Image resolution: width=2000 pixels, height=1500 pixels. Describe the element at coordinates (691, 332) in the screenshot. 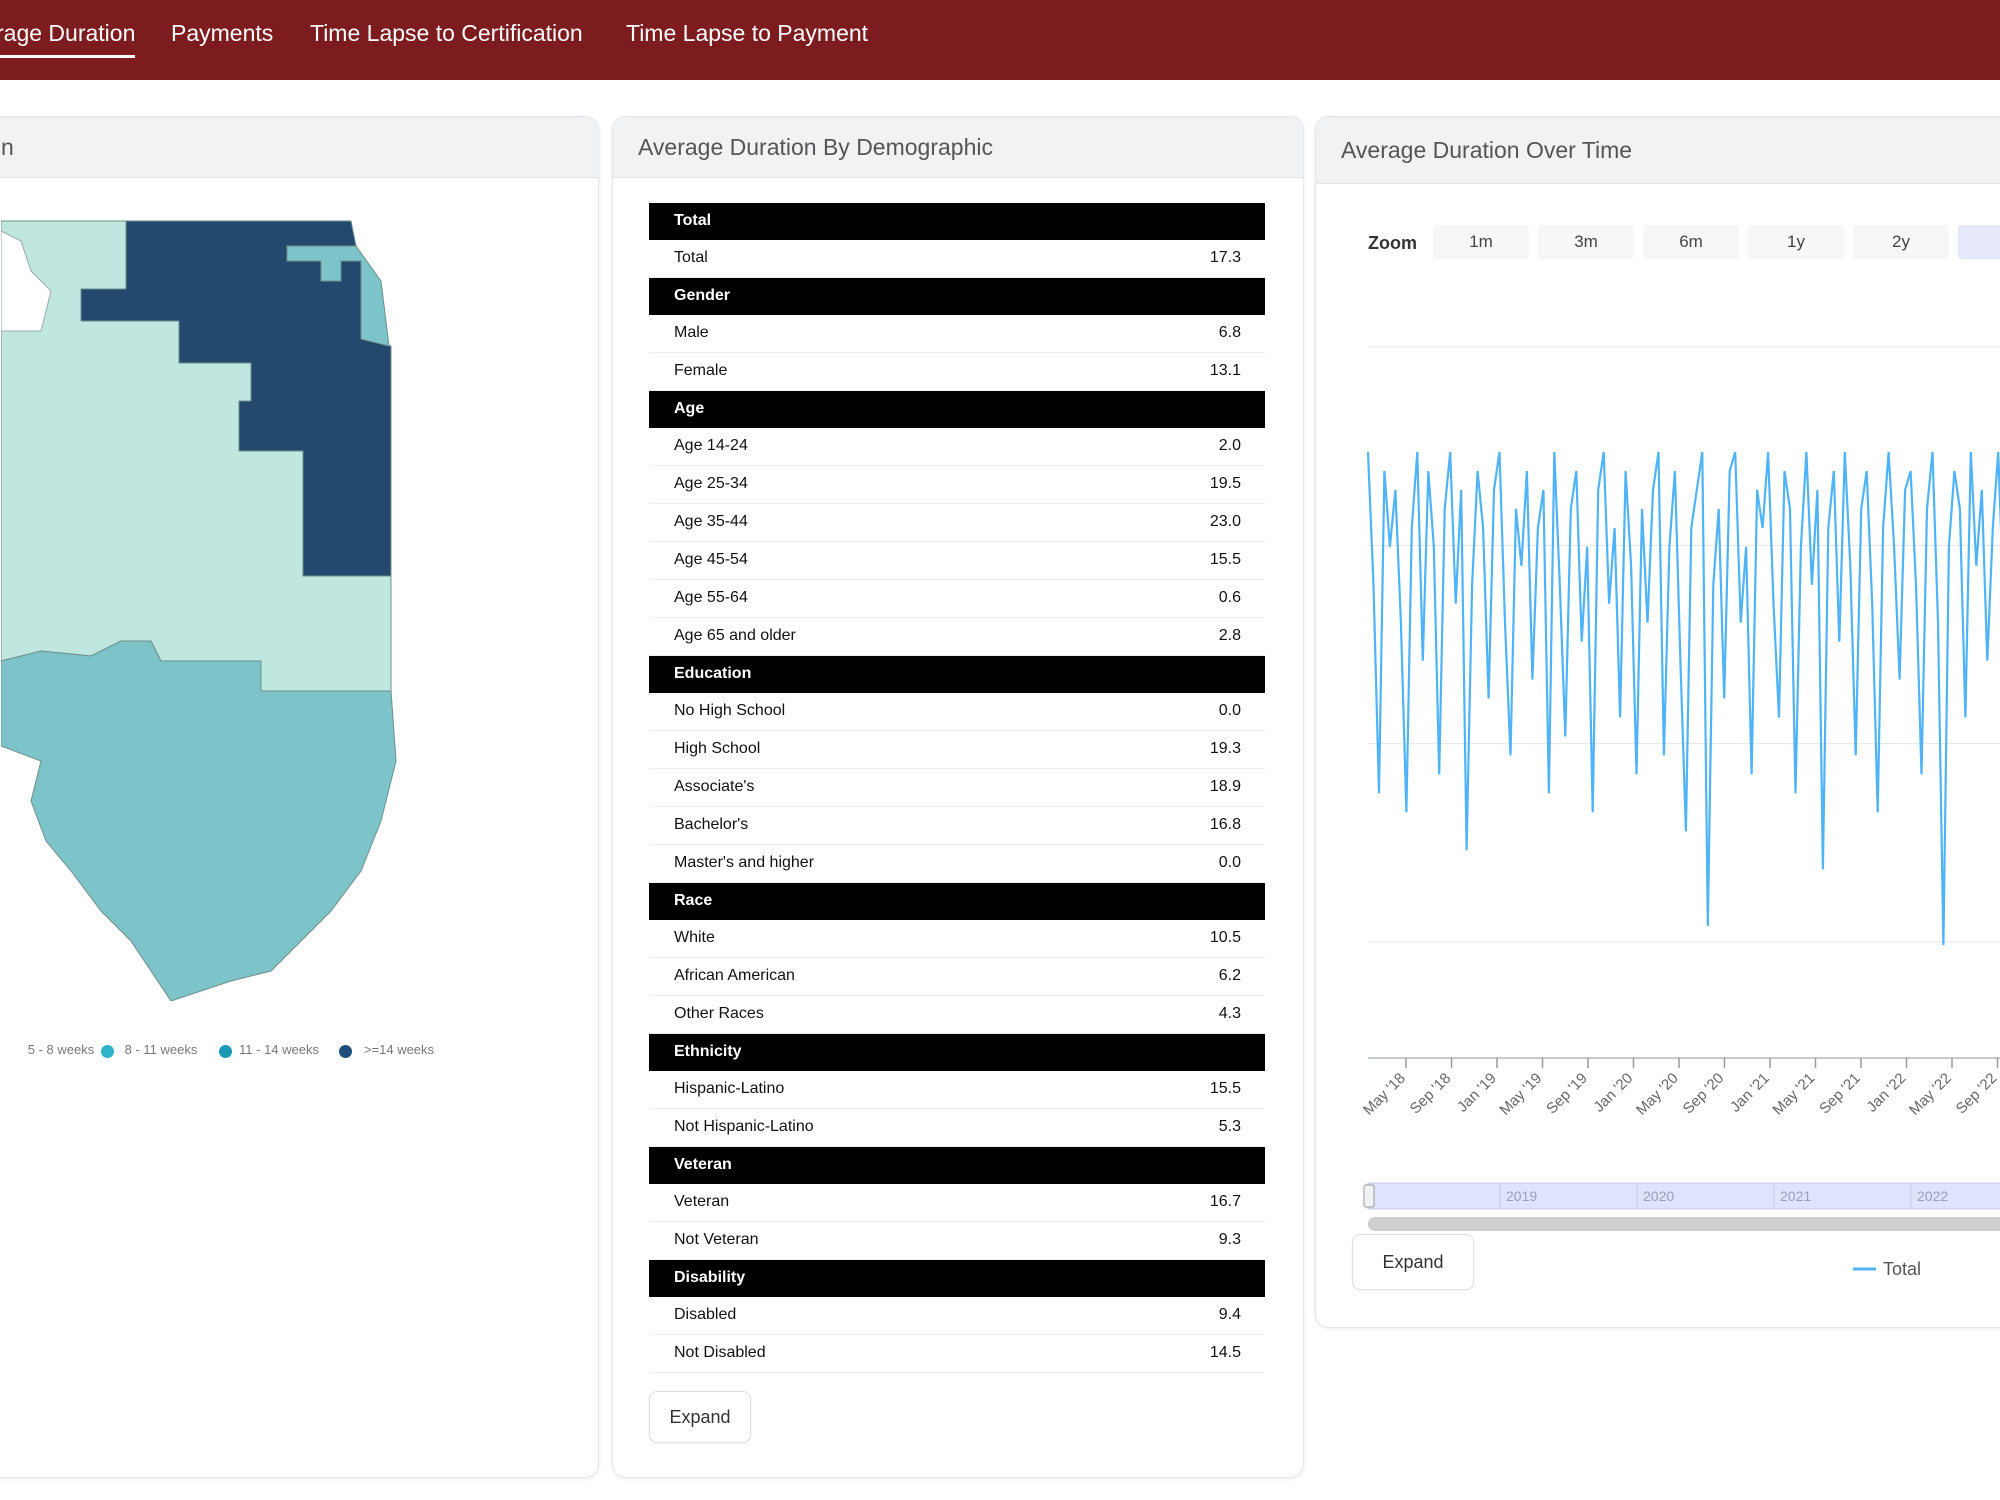

I see `row-label: Male` at that location.